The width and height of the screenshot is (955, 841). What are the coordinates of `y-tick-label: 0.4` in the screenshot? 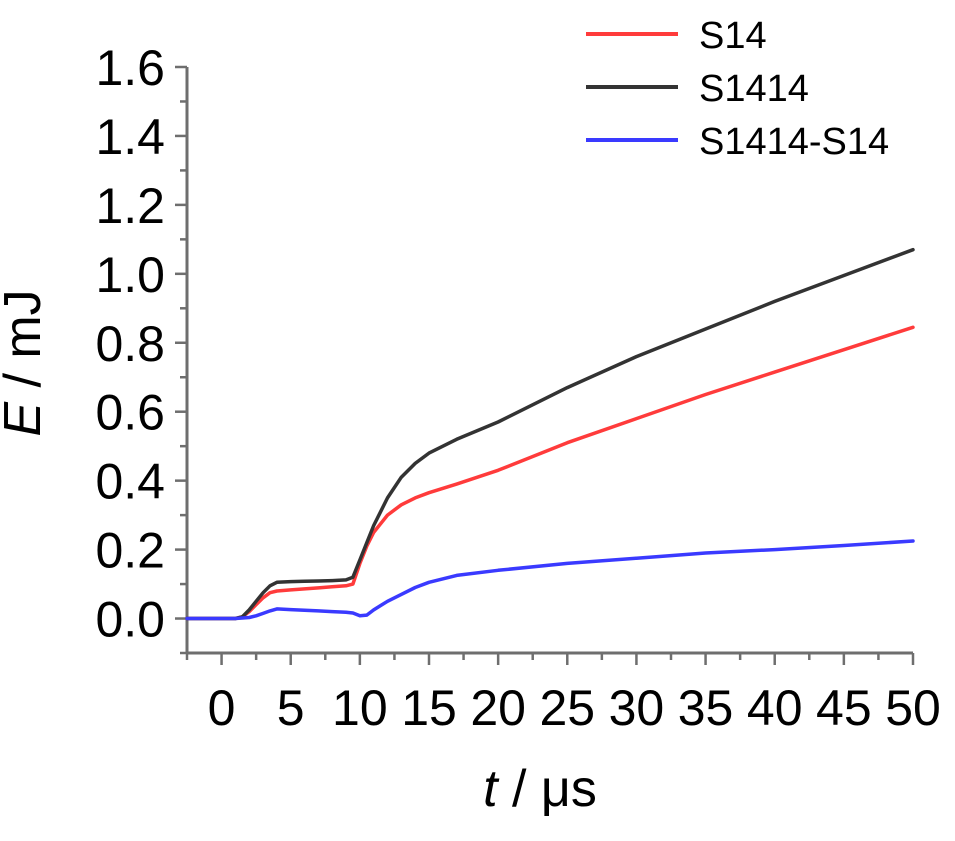 It's located at (130, 482).